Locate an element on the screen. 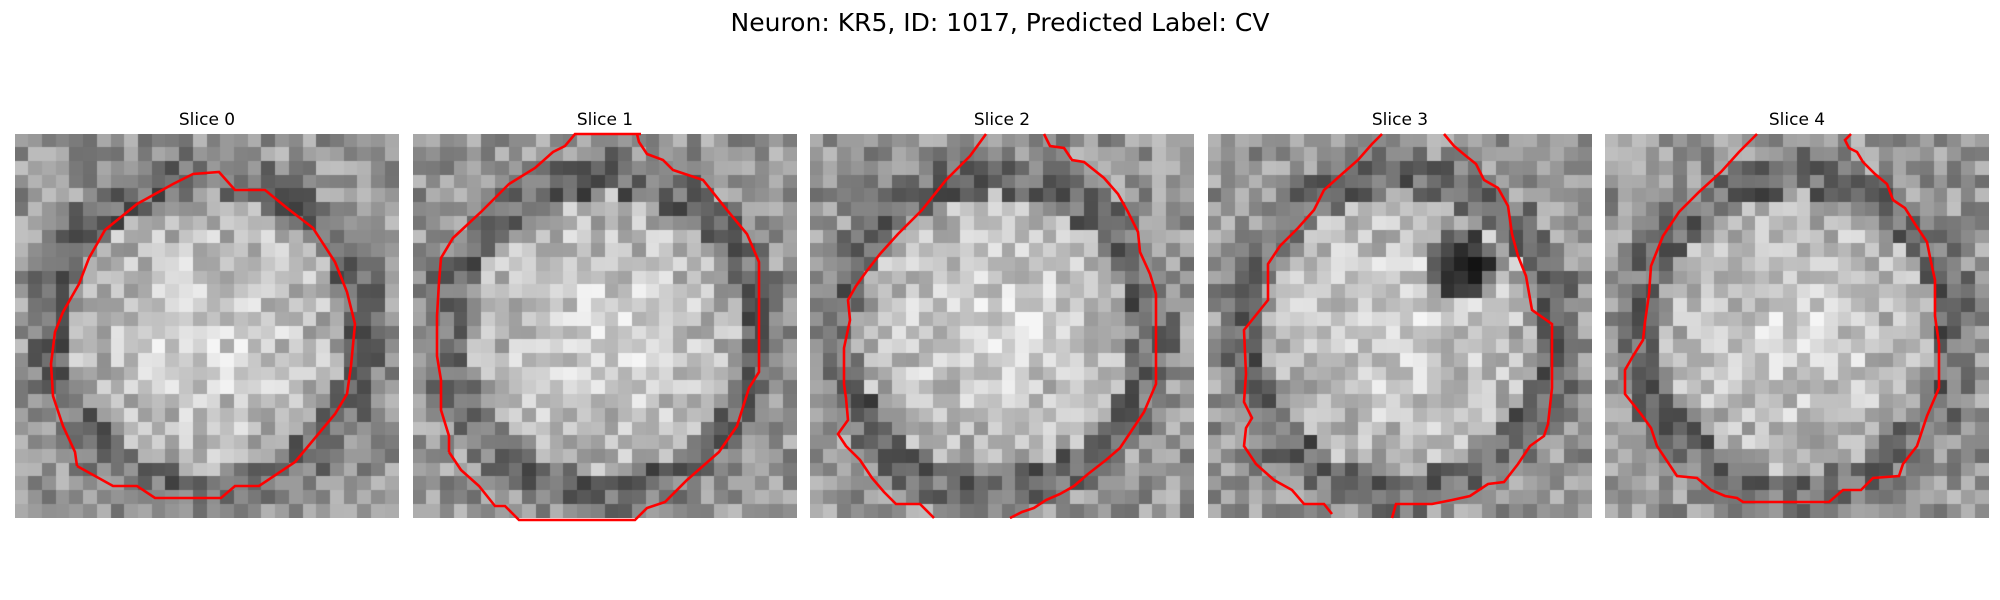 The width and height of the screenshot is (2000, 600). slice-panel-1: Slice 1 is located at coordinates (605, 315).